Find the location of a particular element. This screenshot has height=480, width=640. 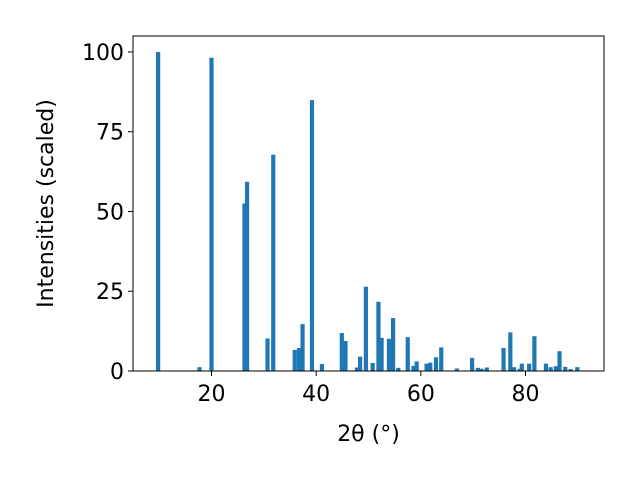

y-tick-label: 100 is located at coordinates (103, 53).